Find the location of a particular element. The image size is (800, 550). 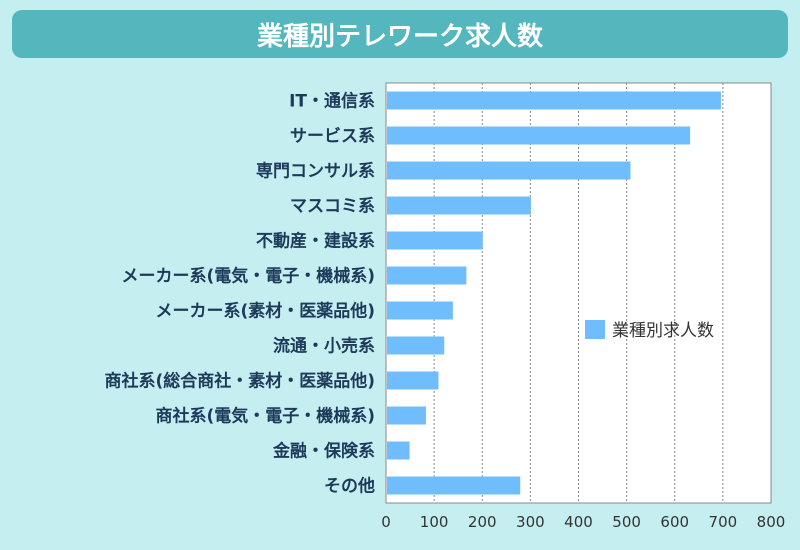

category-label: IT・通信系 is located at coordinates (332, 101).